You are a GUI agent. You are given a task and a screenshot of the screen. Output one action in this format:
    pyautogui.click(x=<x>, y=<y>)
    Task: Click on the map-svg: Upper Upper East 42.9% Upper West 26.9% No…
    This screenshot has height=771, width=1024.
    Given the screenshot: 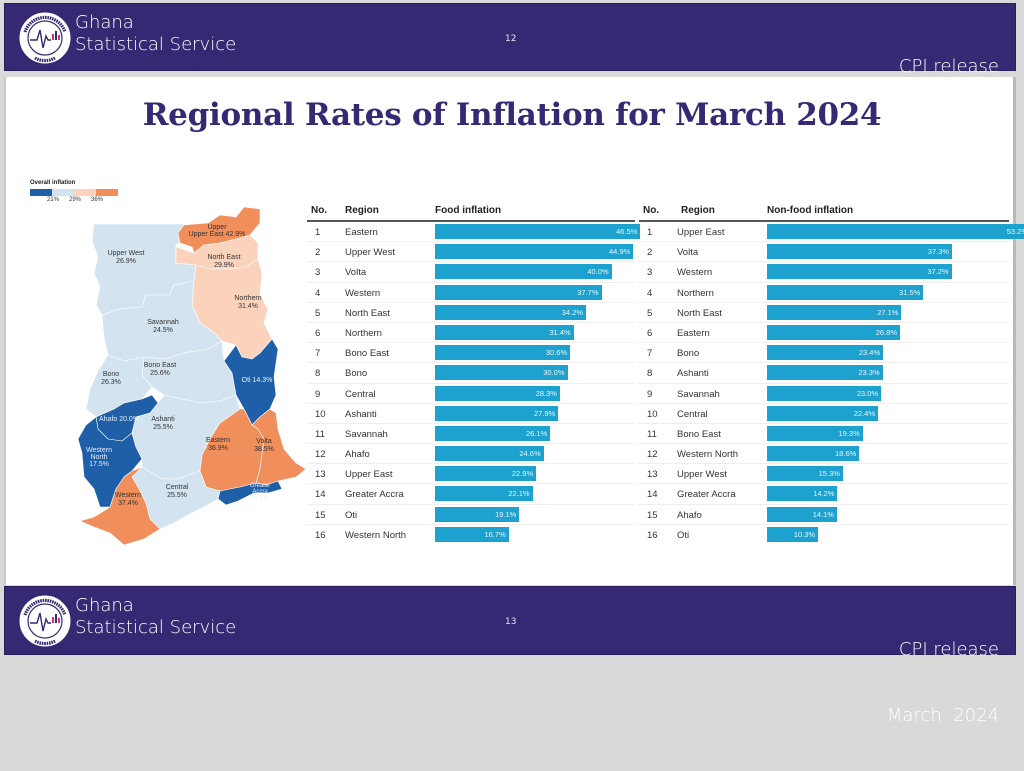 What is the action you would take?
    pyautogui.click(x=192, y=376)
    